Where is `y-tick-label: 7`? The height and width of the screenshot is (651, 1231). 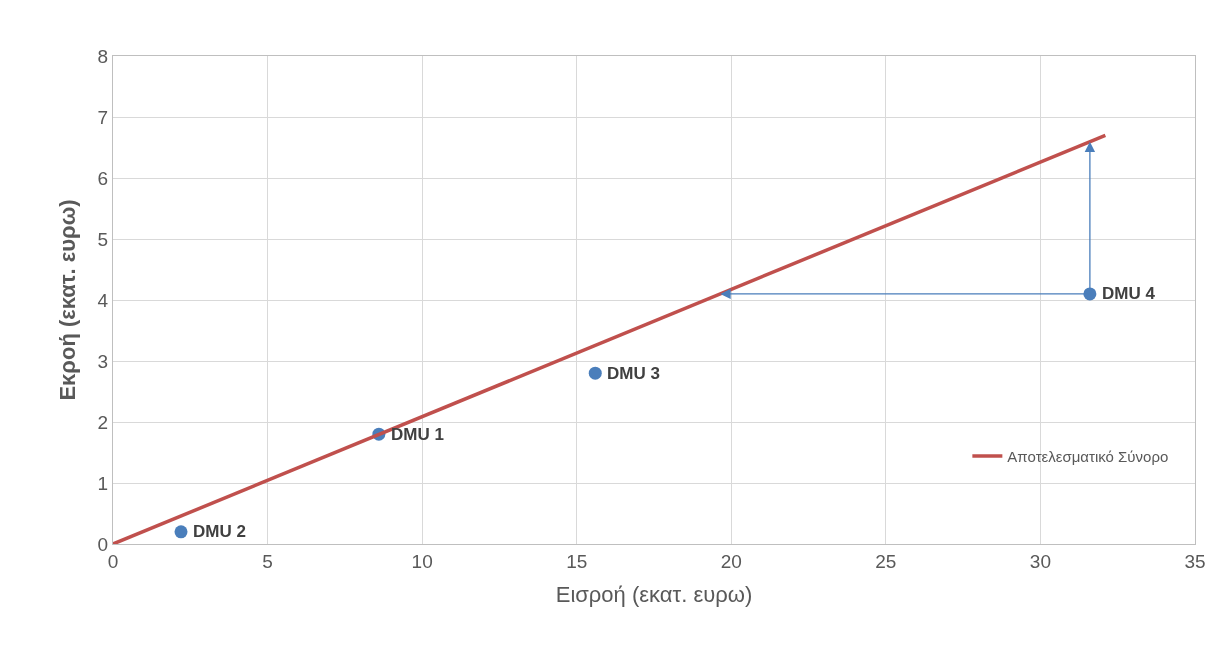 y-tick-label: 7 is located at coordinates (103, 117).